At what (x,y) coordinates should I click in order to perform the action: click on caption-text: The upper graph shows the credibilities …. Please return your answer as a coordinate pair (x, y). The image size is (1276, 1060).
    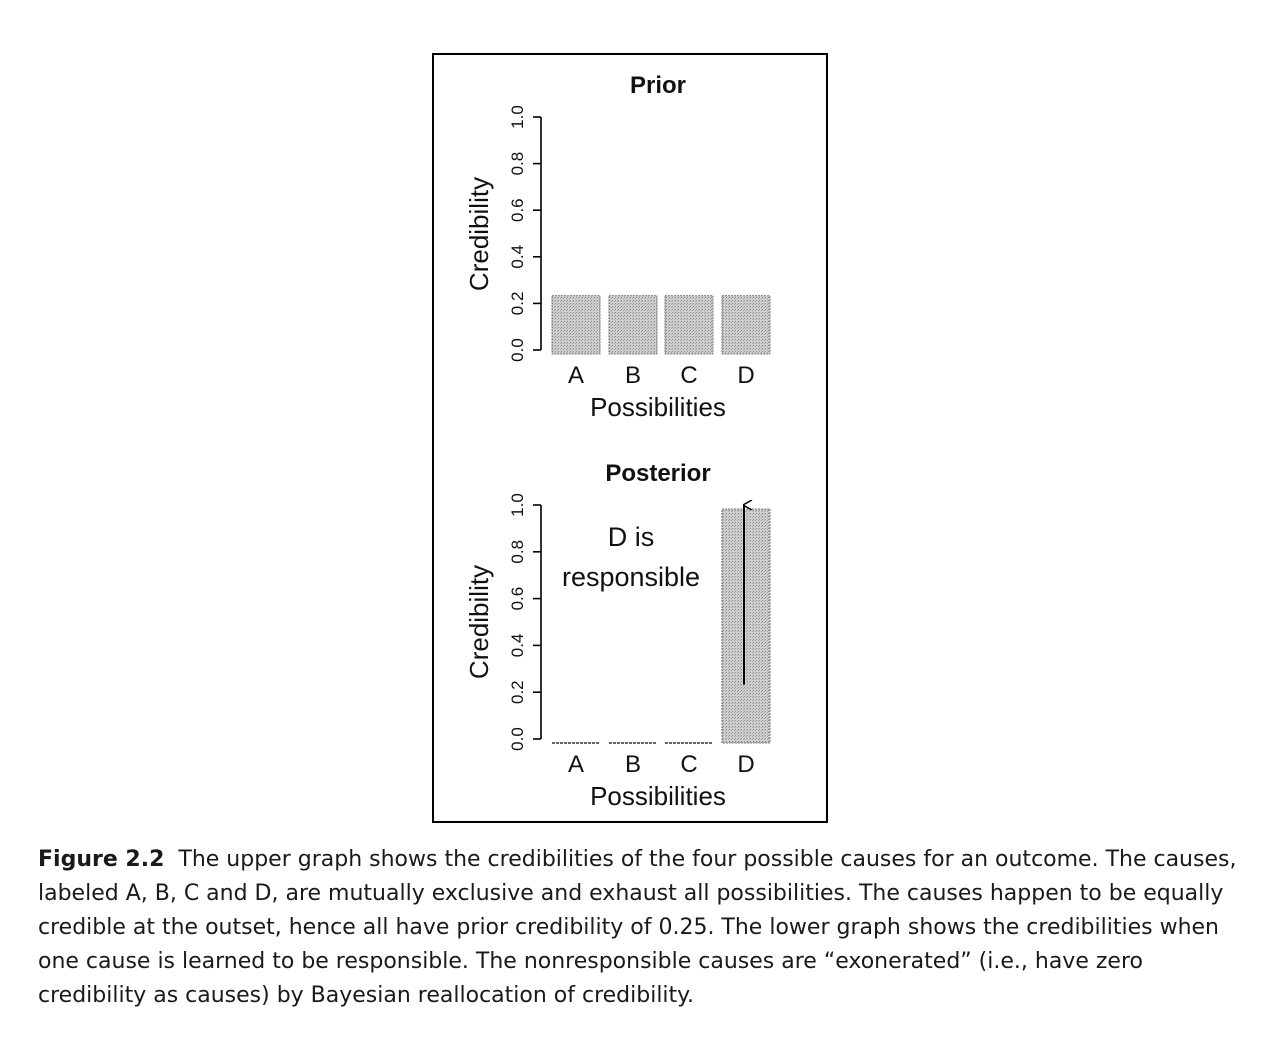
    Looking at the image, I should click on (637, 927).